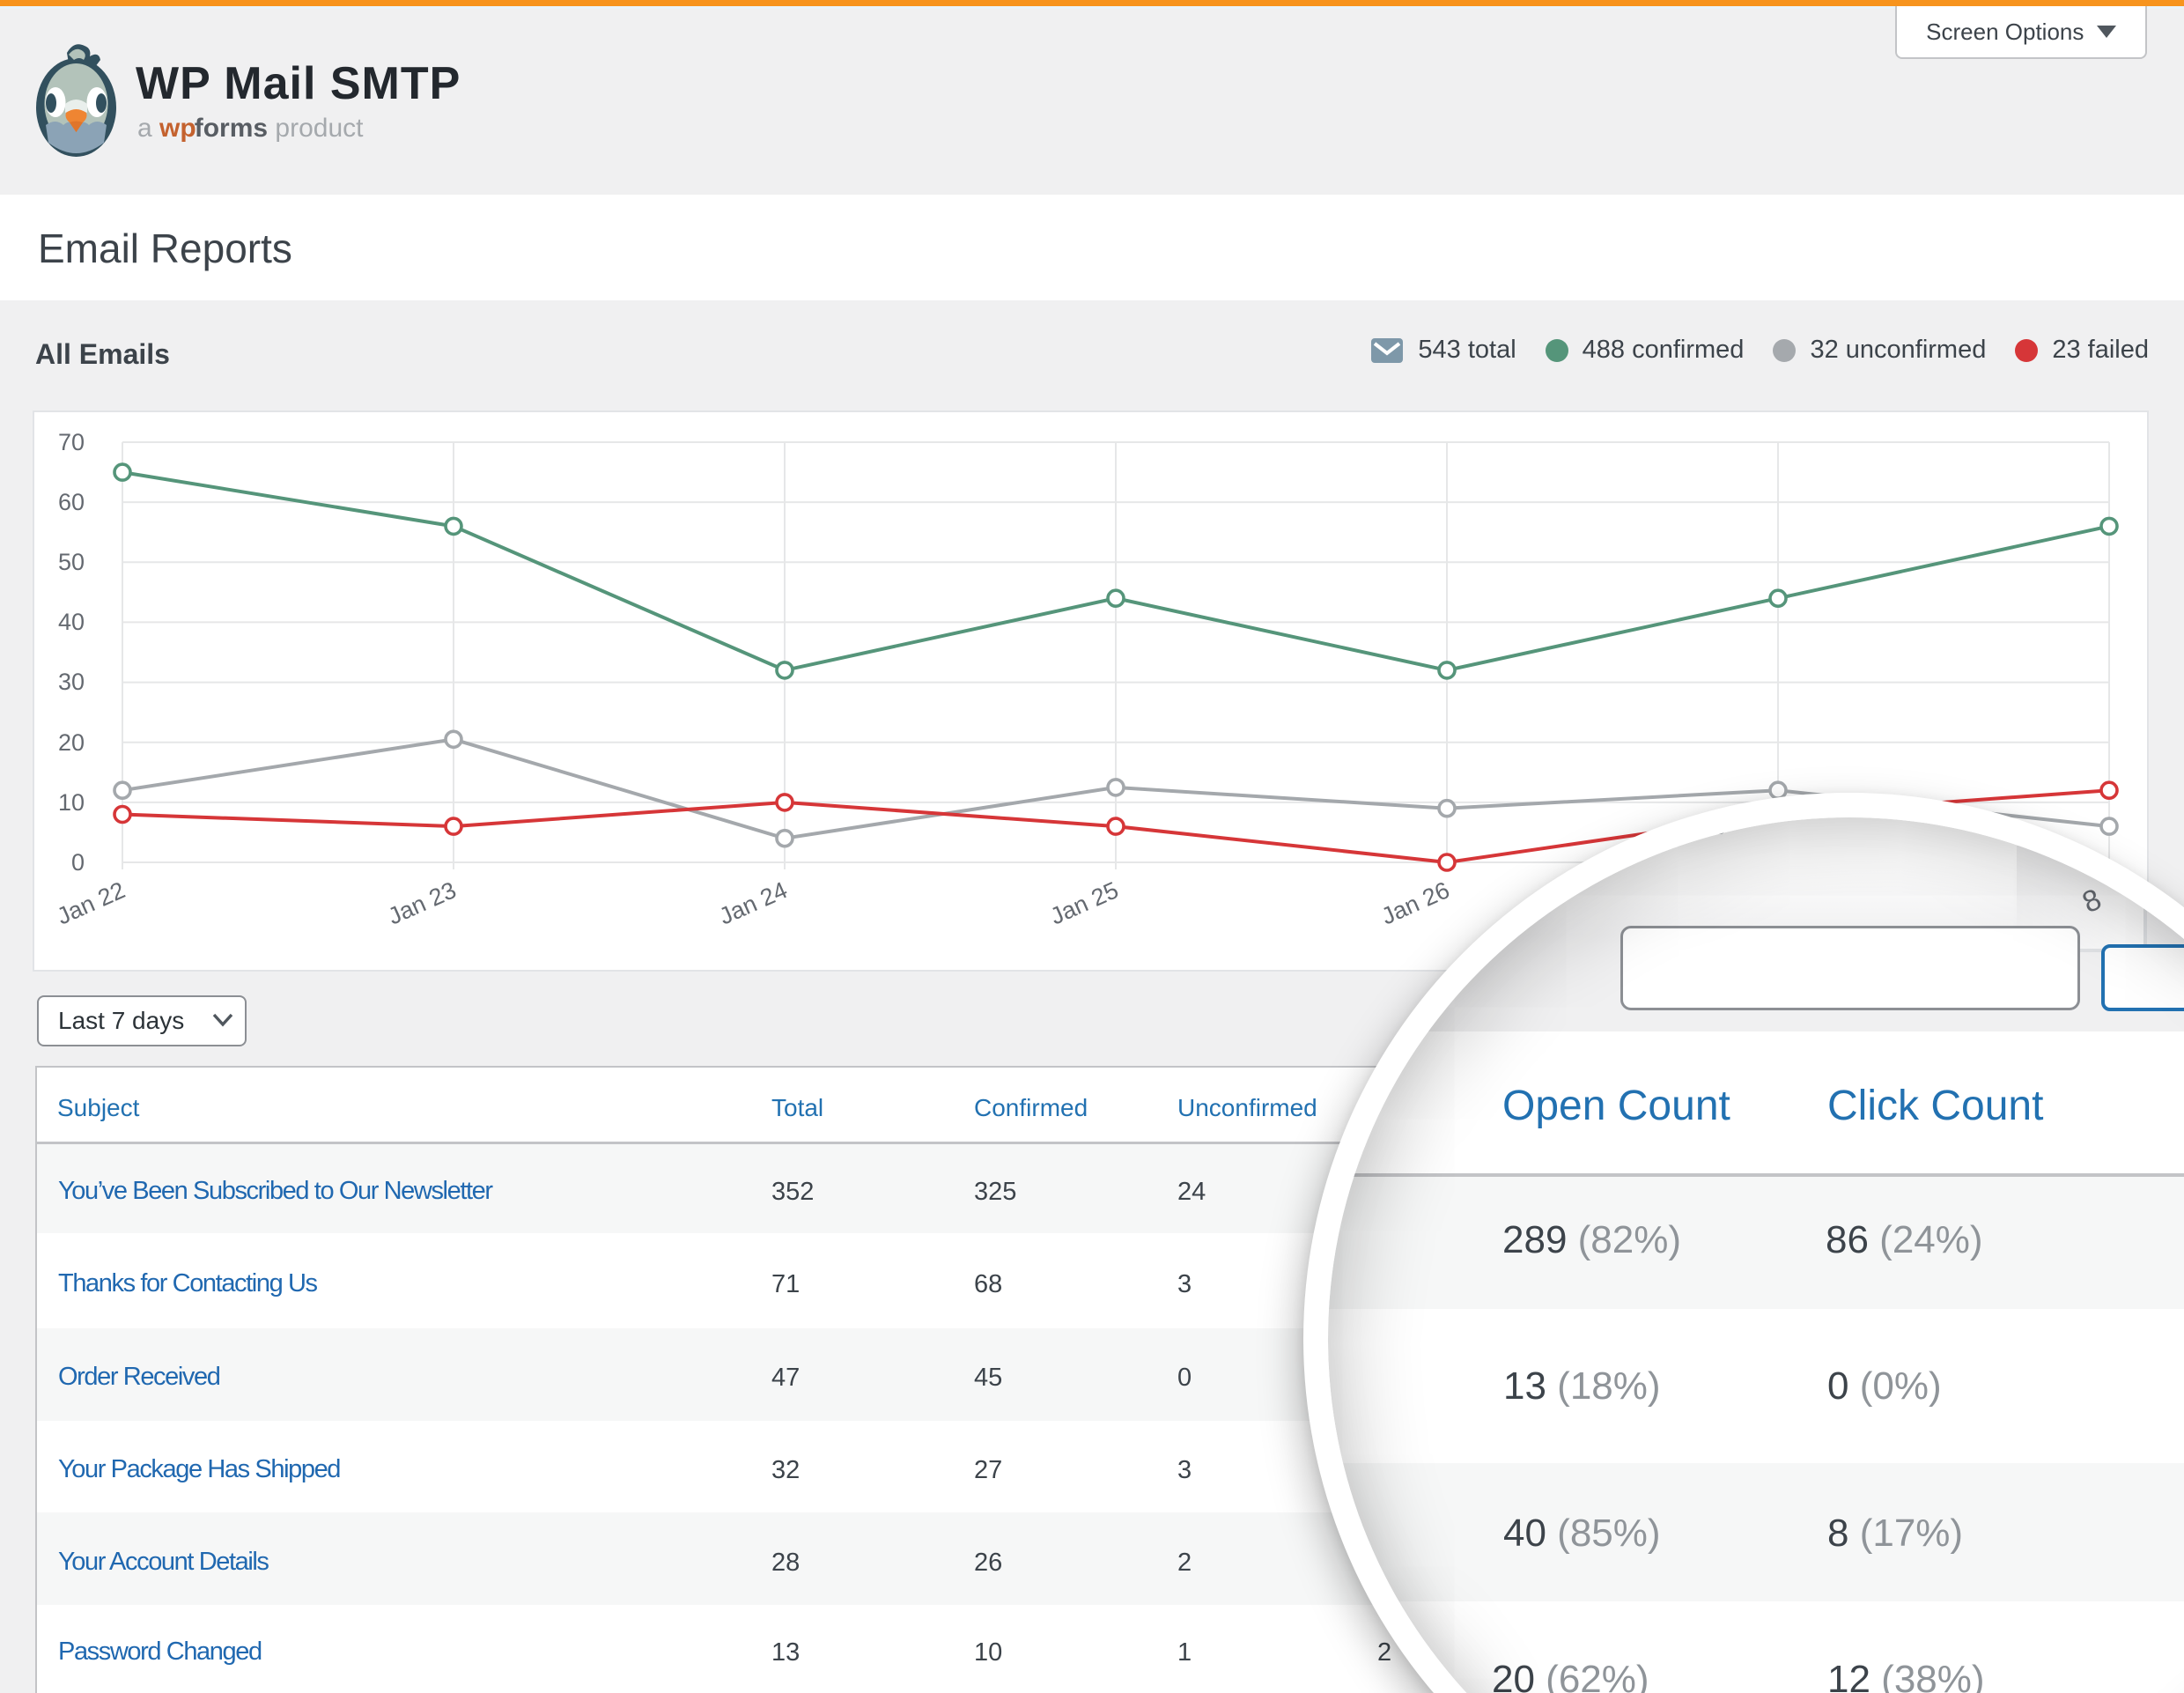 This screenshot has height=1693, width=2184. Describe the element at coordinates (71, 502) in the screenshot. I see `svg-text: 60` at that location.